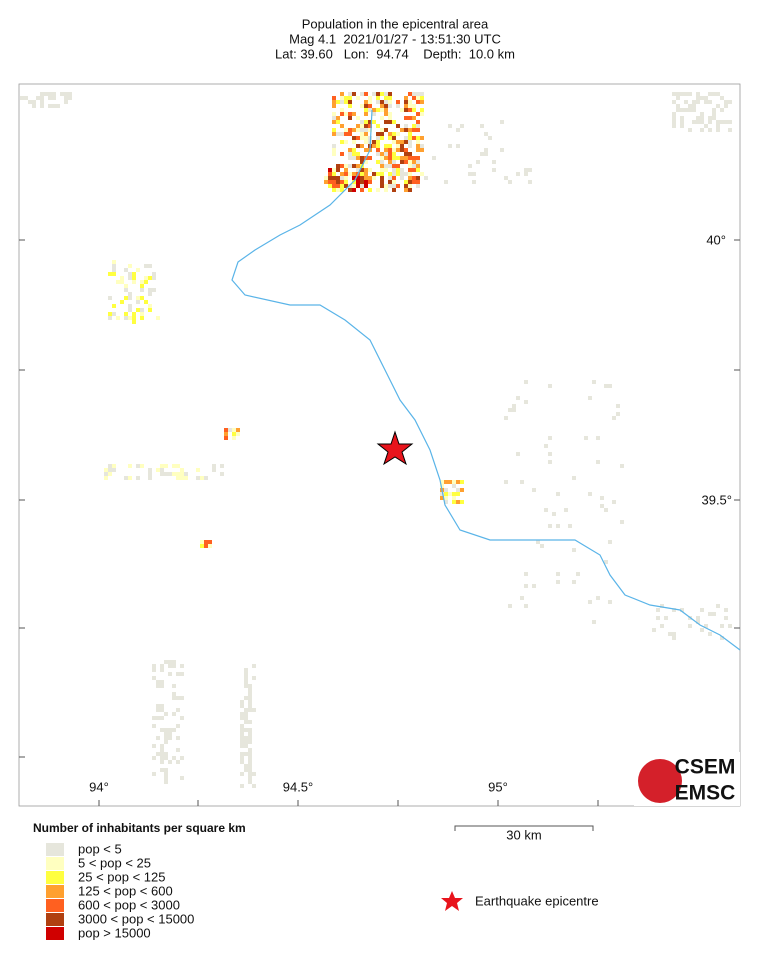 The height and width of the screenshot is (970, 761). I want to click on lat-label: 39.5°, so click(716, 499).